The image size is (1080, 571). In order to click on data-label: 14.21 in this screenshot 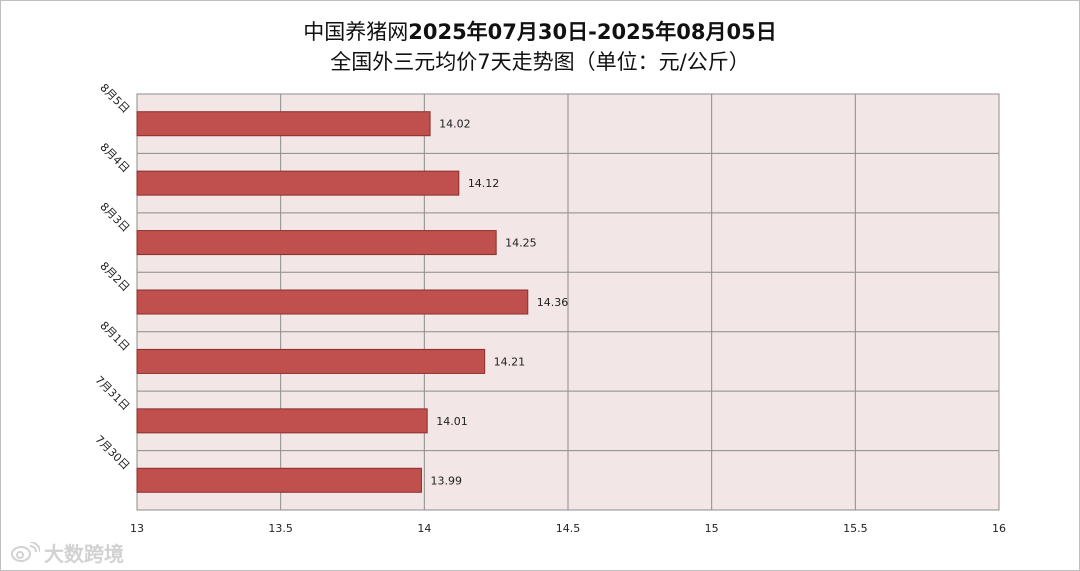, I will do `click(510, 361)`.